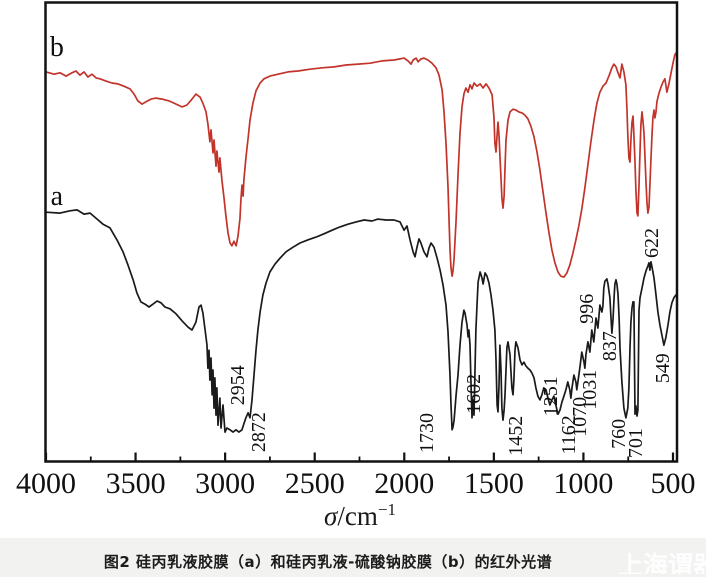  I want to click on caption-band, so click(353, 557).